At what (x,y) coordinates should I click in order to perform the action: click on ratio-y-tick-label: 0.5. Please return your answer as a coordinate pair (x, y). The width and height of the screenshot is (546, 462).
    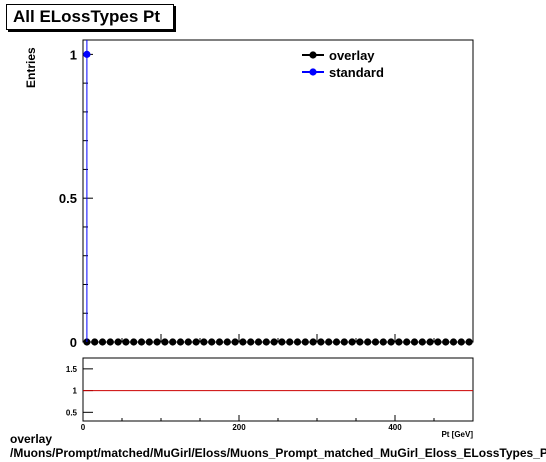
    Looking at the image, I should click on (72, 412).